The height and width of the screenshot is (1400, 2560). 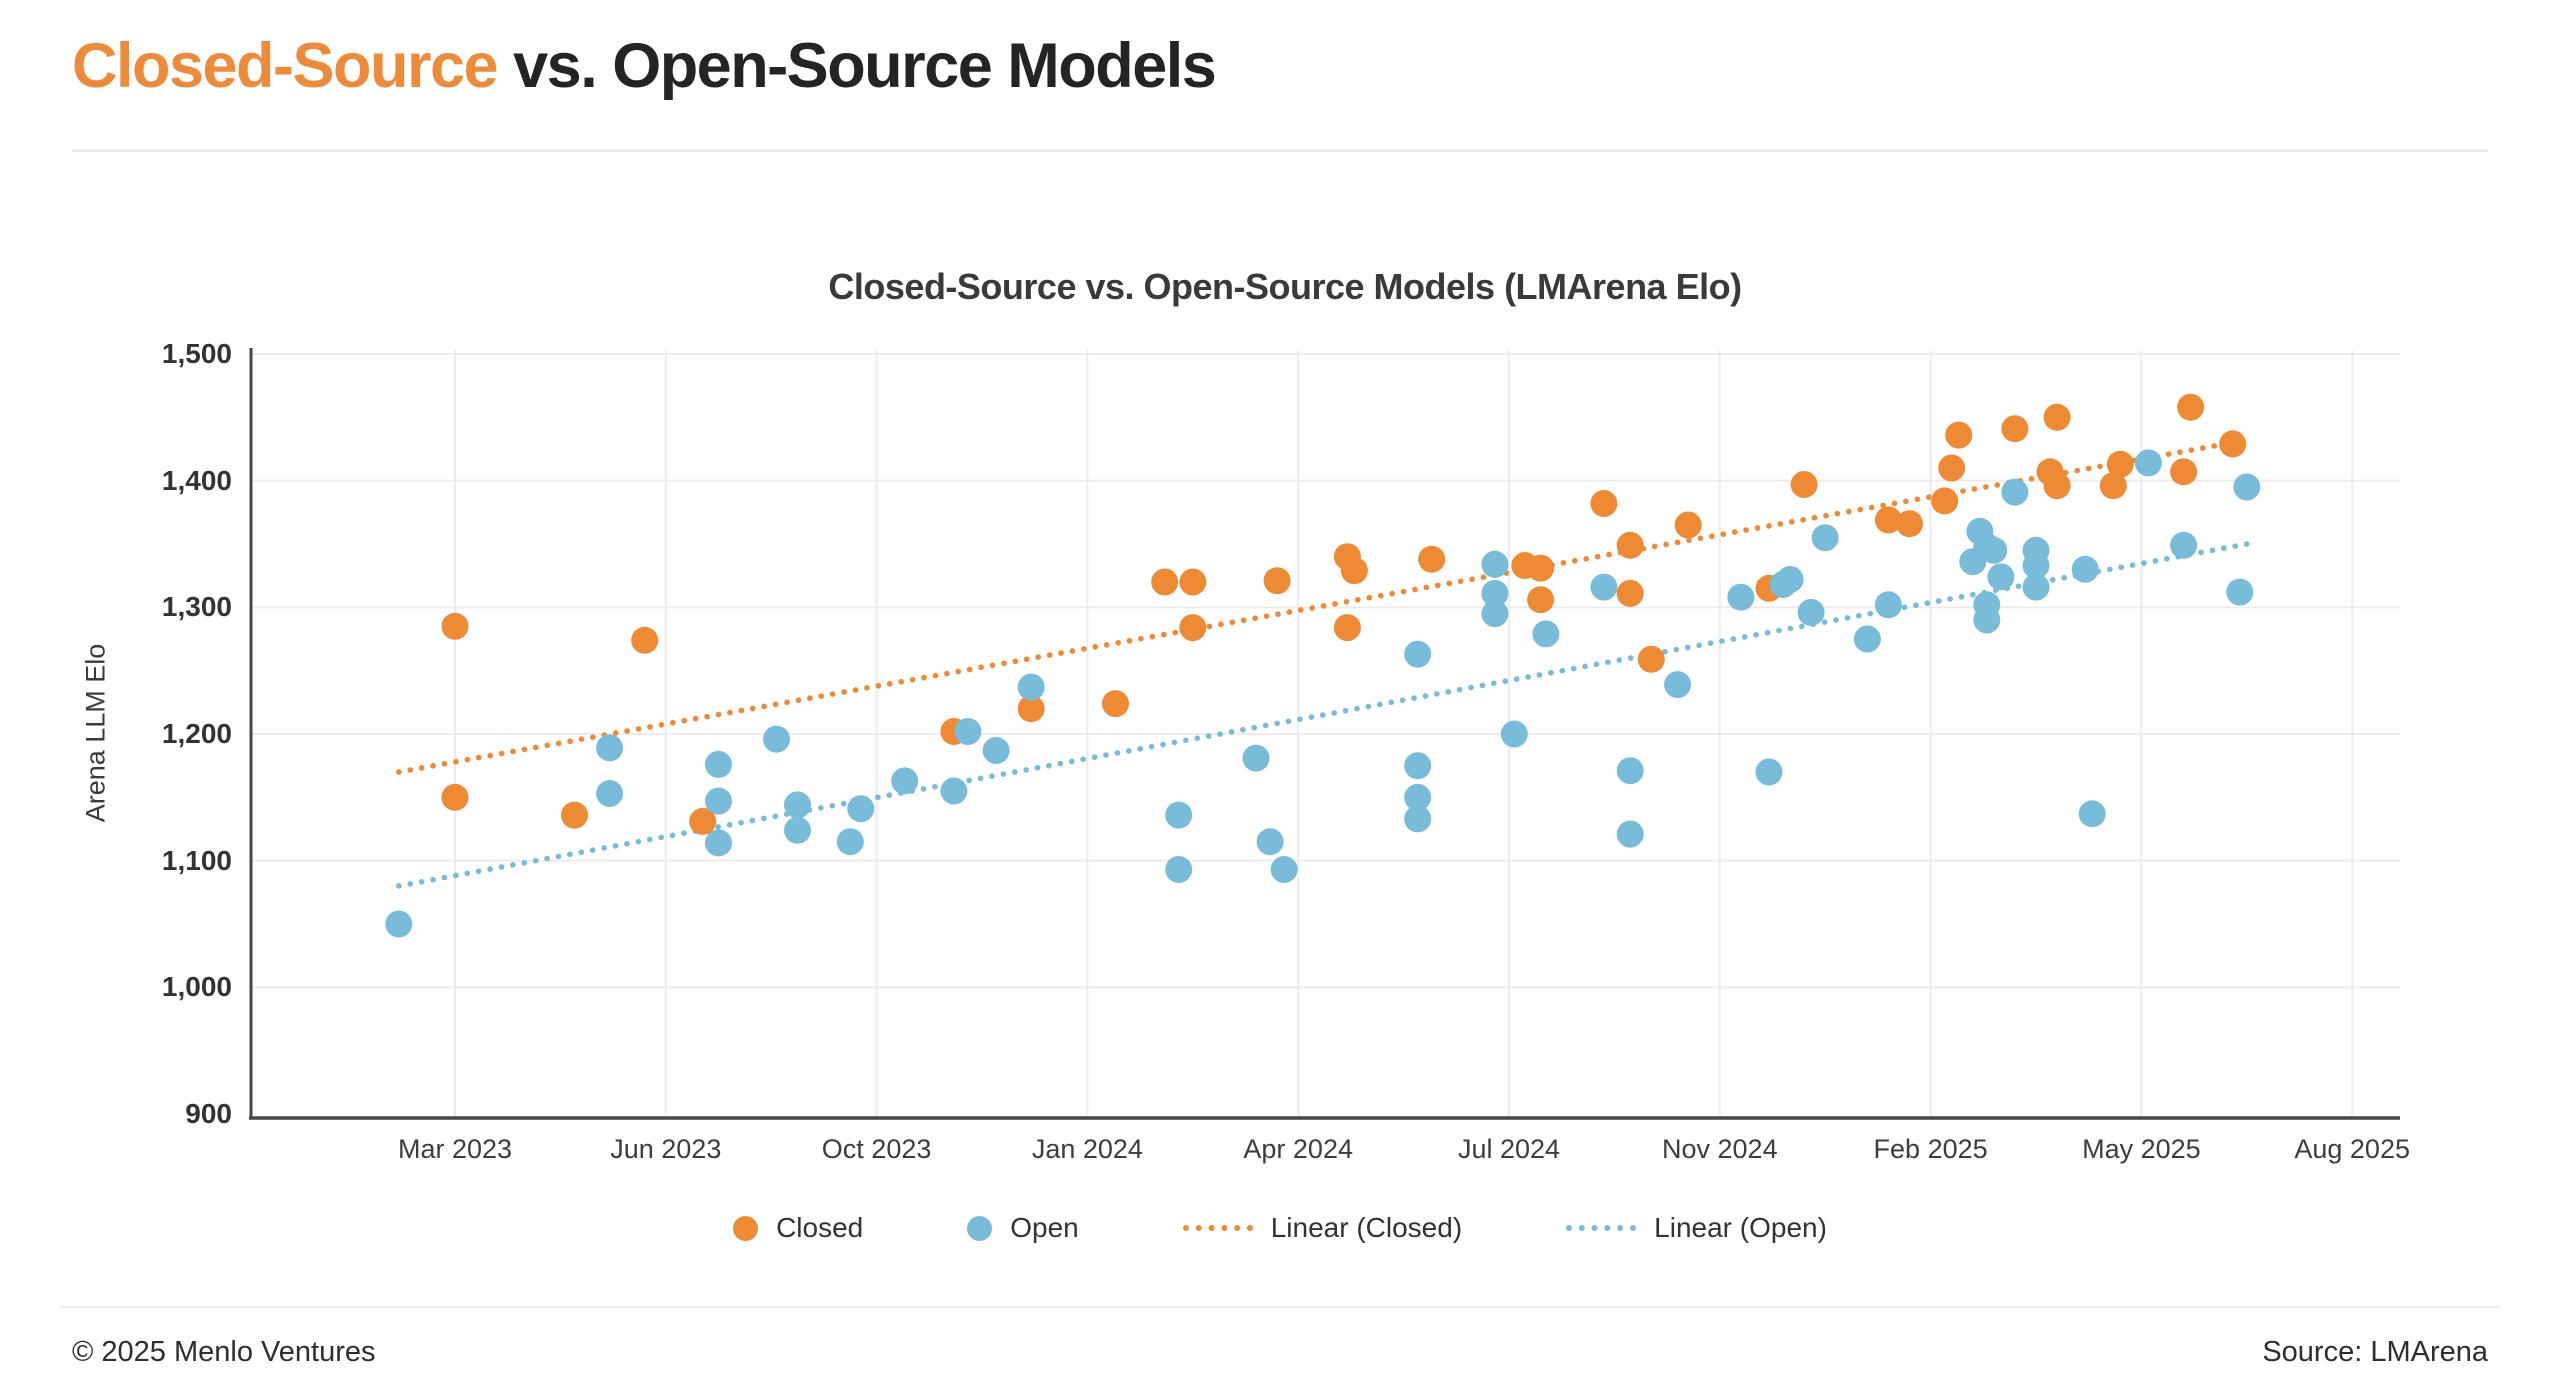 I want to click on y-tick-label: 1,200, so click(x=196, y=733).